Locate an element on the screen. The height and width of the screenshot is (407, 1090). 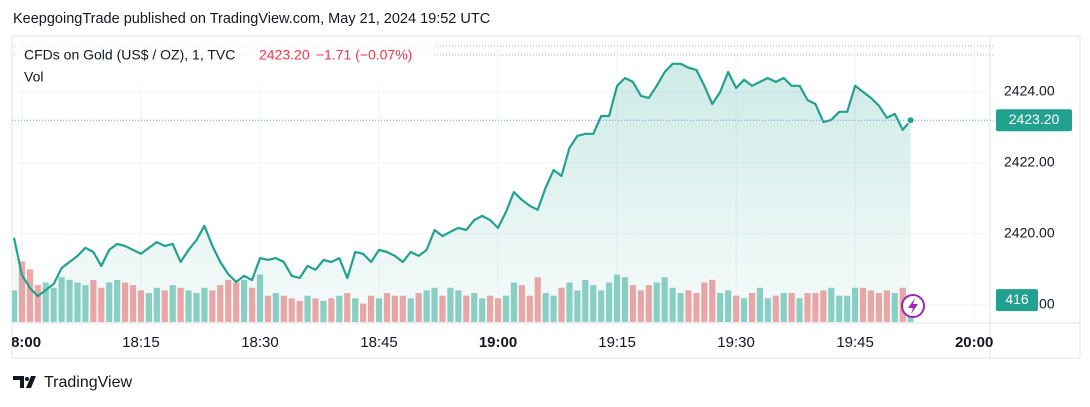
x-tick-label: 18:45 is located at coordinates (379, 342).